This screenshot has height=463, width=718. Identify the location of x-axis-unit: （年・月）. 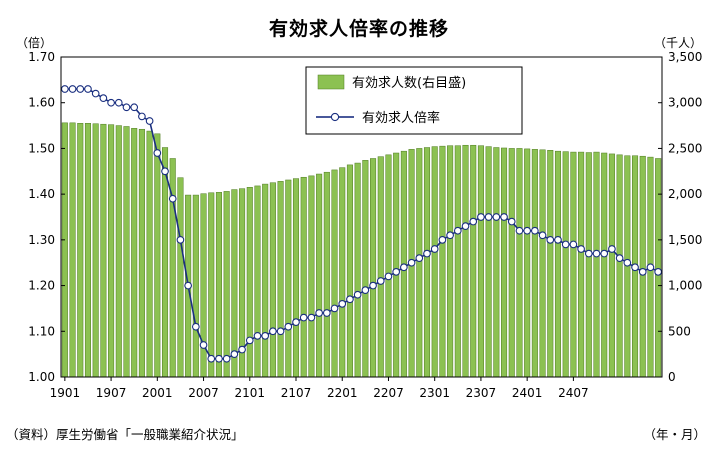
(674, 434).